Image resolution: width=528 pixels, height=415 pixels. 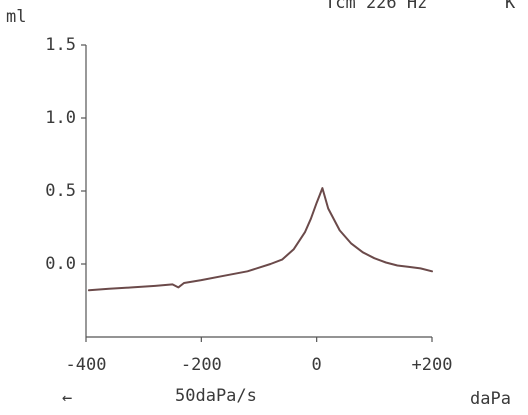 What do you see at coordinates (16, 17) in the screenshot?
I see `y-axis-label: ml` at bounding box center [16, 17].